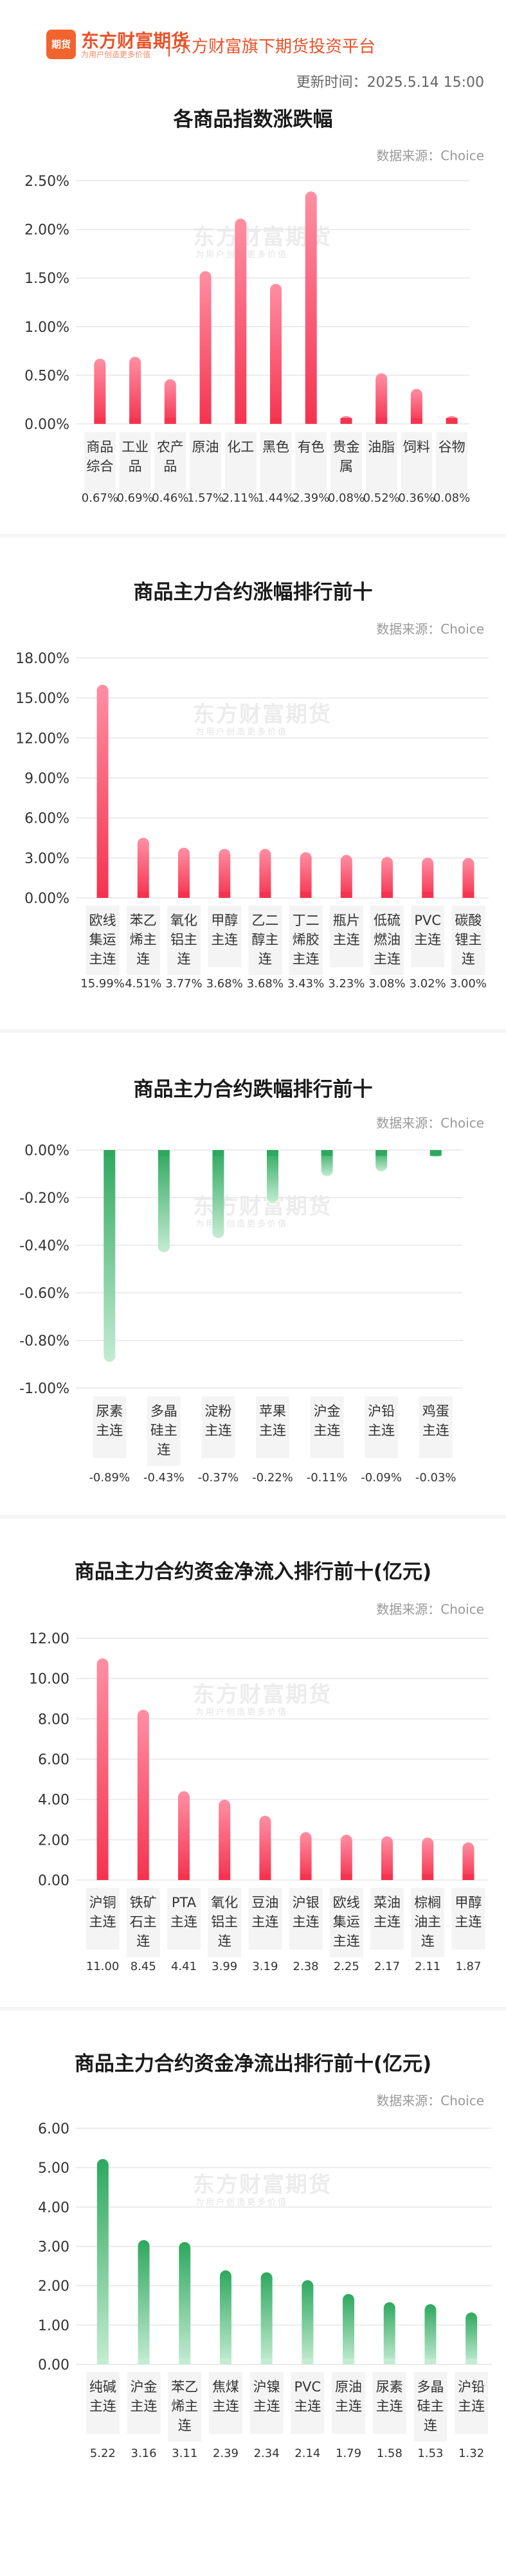 The image size is (506, 2576). What do you see at coordinates (435, 1420) in the screenshot?
I see `category-label: 鸡蛋主连` at bounding box center [435, 1420].